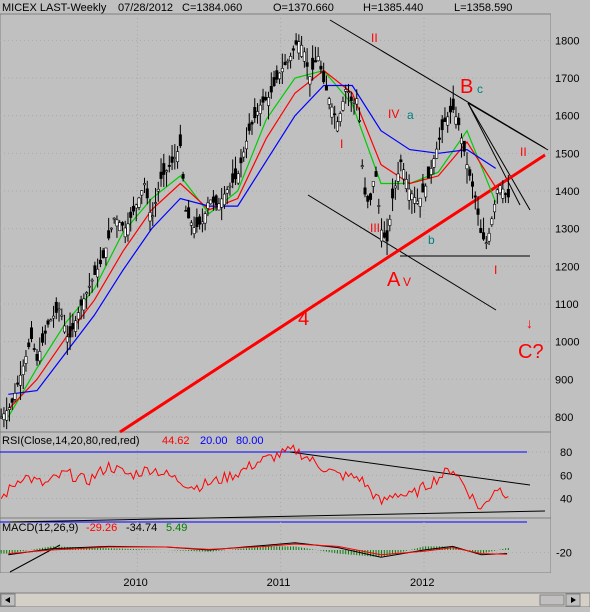 The width and height of the screenshot is (590, 612). What do you see at coordinates (567, 343) in the screenshot?
I see `price-tick-label: 1000` at bounding box center [567, 343].